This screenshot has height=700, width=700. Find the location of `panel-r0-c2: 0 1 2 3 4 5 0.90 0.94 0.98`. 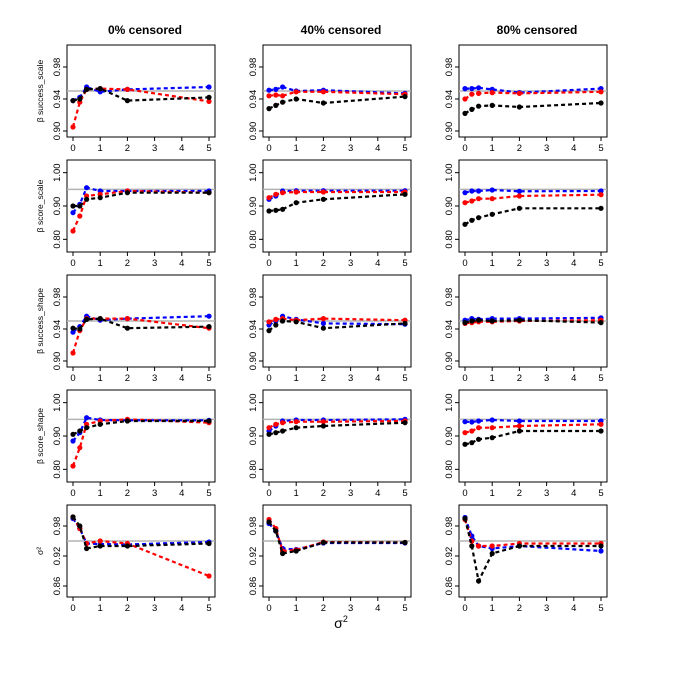

panel-r0-c2: 0 1 2 3 4 5 0.90 0.94 0.98 is located at coordinates (526, 99).